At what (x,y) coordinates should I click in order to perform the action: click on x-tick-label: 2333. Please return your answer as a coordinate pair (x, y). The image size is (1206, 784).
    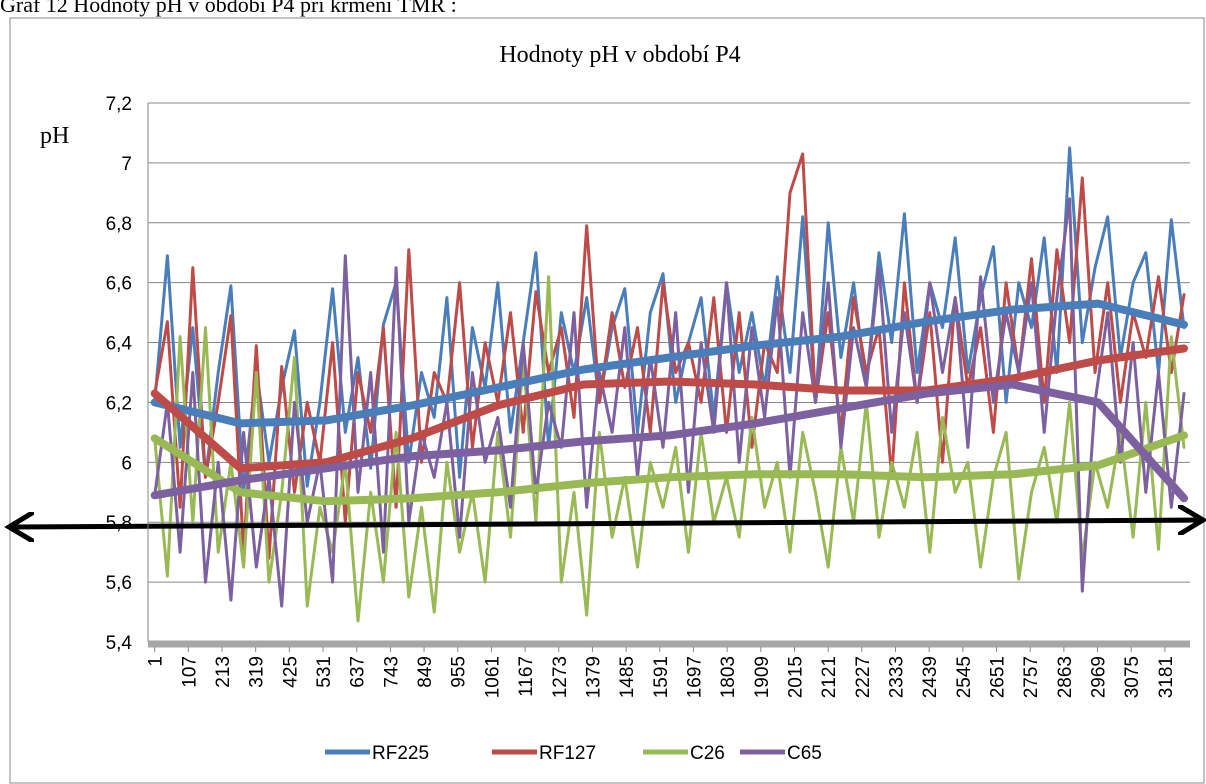
    Looking at the image, I should click on (897, 677).